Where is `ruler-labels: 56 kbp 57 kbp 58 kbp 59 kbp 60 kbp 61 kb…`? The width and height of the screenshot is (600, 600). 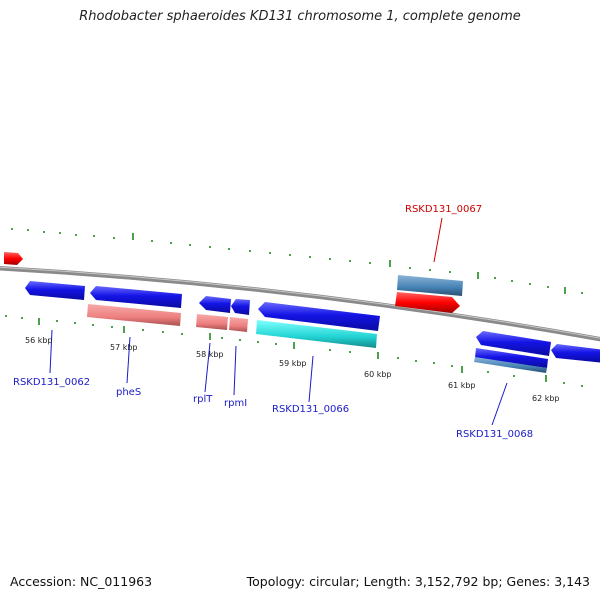 ruler-labels: 56 kbp 57 kbp 58 kbp 59 kbp 60 kbp 61 kb… is located at coordinates (292, 369).